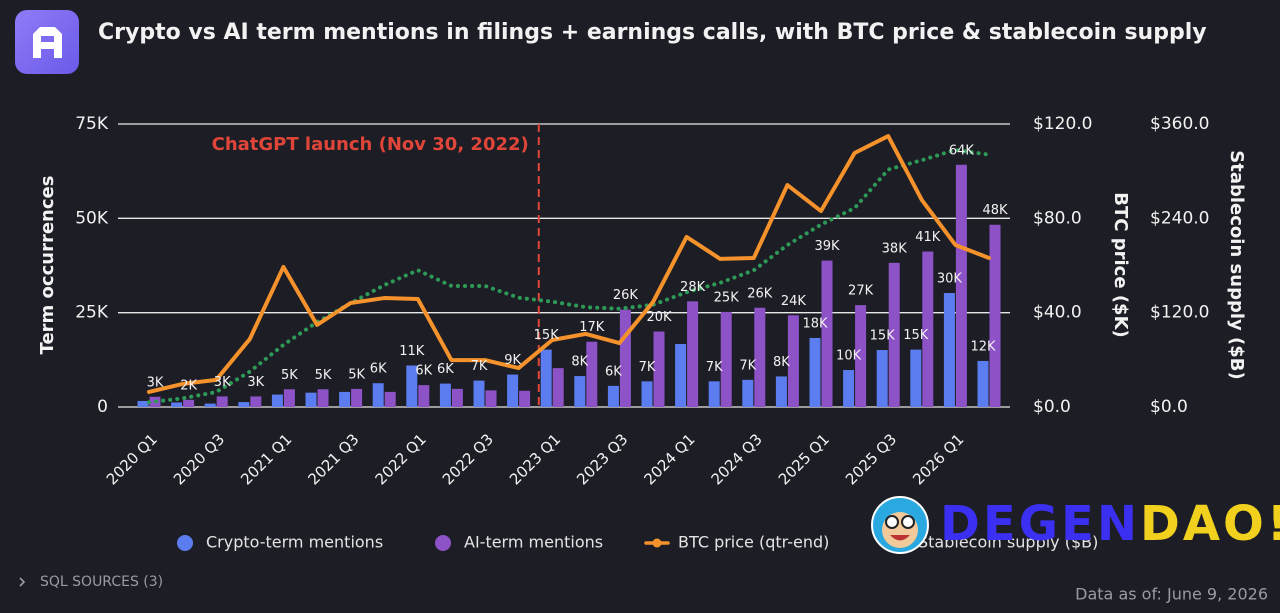  Describe the element at coordinates (827, 246) in the screenshot. I see `value-label: 39K` at that location.